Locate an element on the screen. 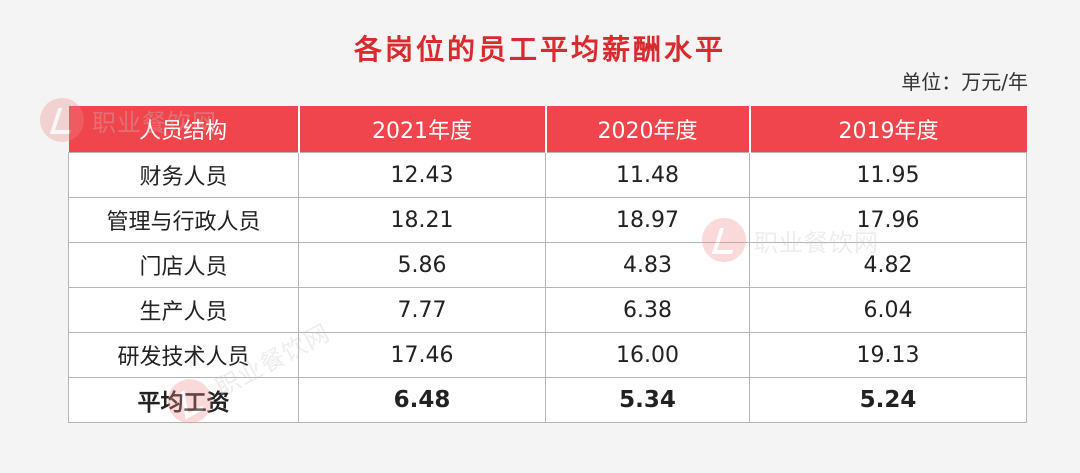  row-label-cell: 生产人员 is located at coordinates (183, 310).